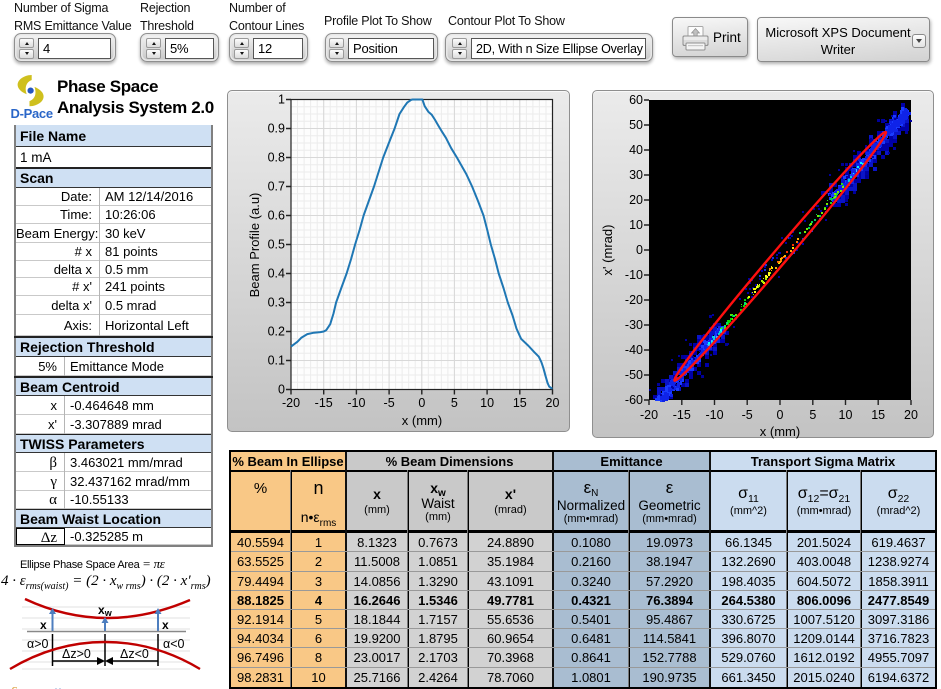 This screenshot has height=689, width=941. What do you see at coordinates (634, 375) in the screenshot?
I see `svg-text: -50` at bounding box center [634, 375].